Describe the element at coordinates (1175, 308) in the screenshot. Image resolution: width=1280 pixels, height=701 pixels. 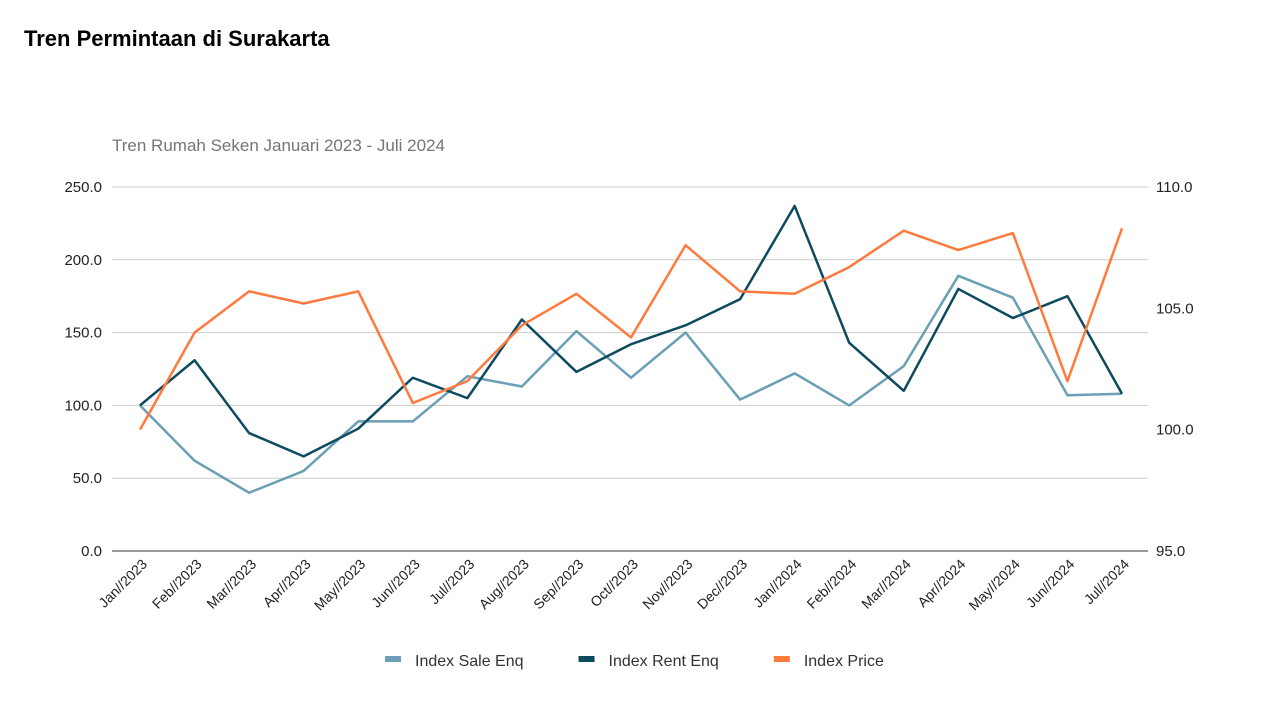
I see `right-axis-tick-label: 105.0` at that location.